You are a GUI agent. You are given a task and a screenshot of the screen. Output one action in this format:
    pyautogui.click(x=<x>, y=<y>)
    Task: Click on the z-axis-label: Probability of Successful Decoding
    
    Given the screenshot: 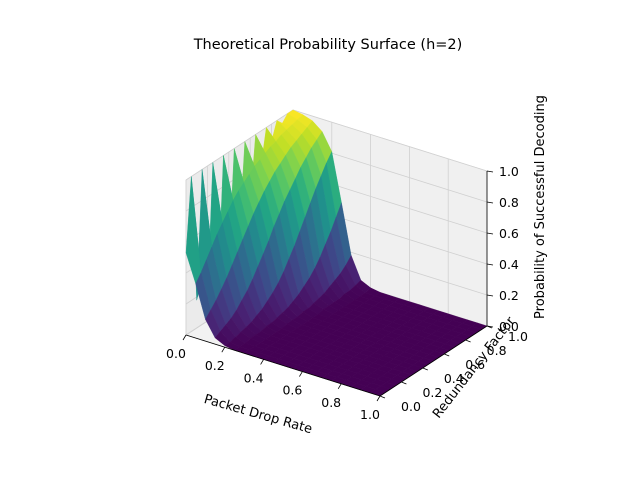 What is the action you would take?
    pyautogui.click(x=540, y=207)
    